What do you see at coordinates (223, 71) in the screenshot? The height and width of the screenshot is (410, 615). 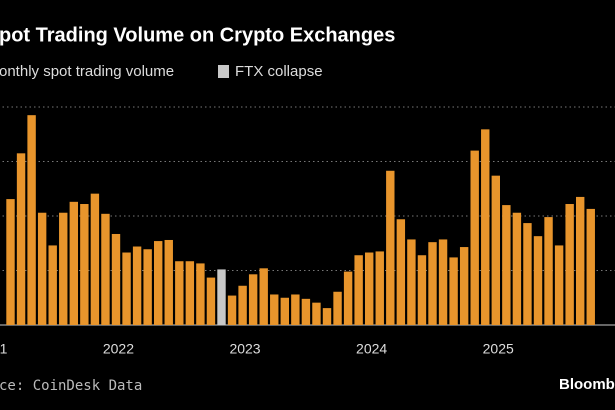 I see `legend-swatch` at bounding box center [223, 71].